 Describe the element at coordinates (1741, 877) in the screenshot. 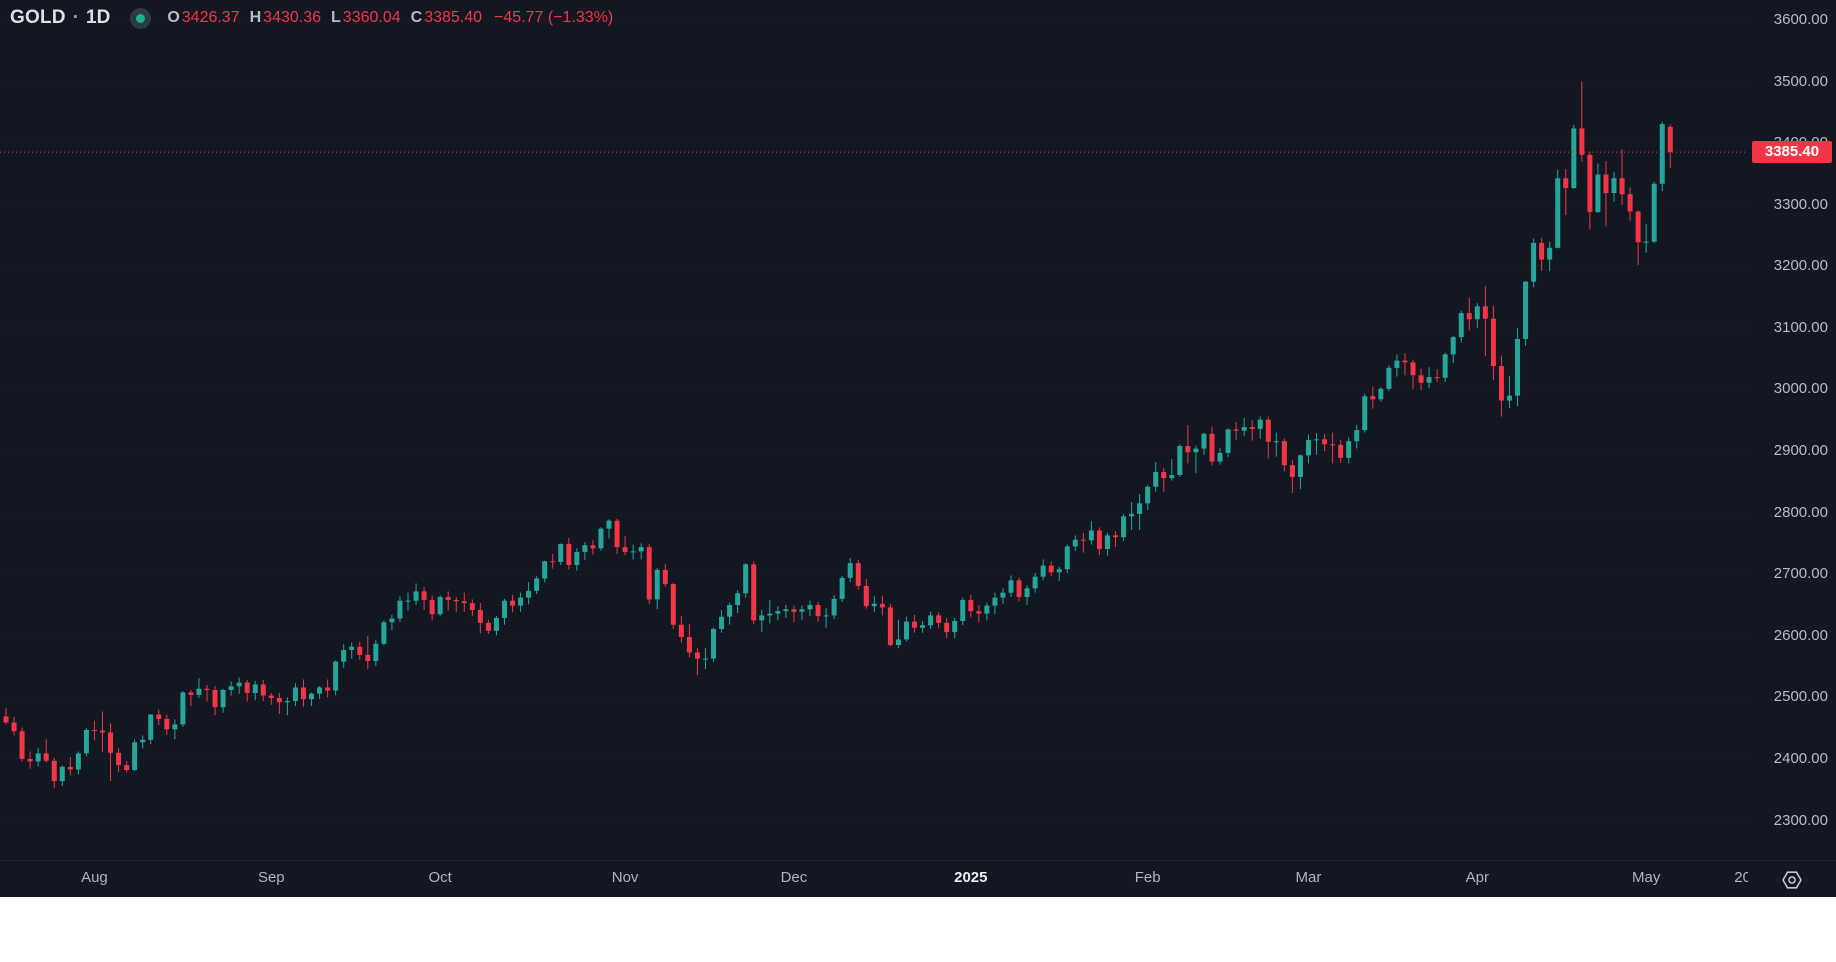

I see `time-tick-label: 20` at that location.